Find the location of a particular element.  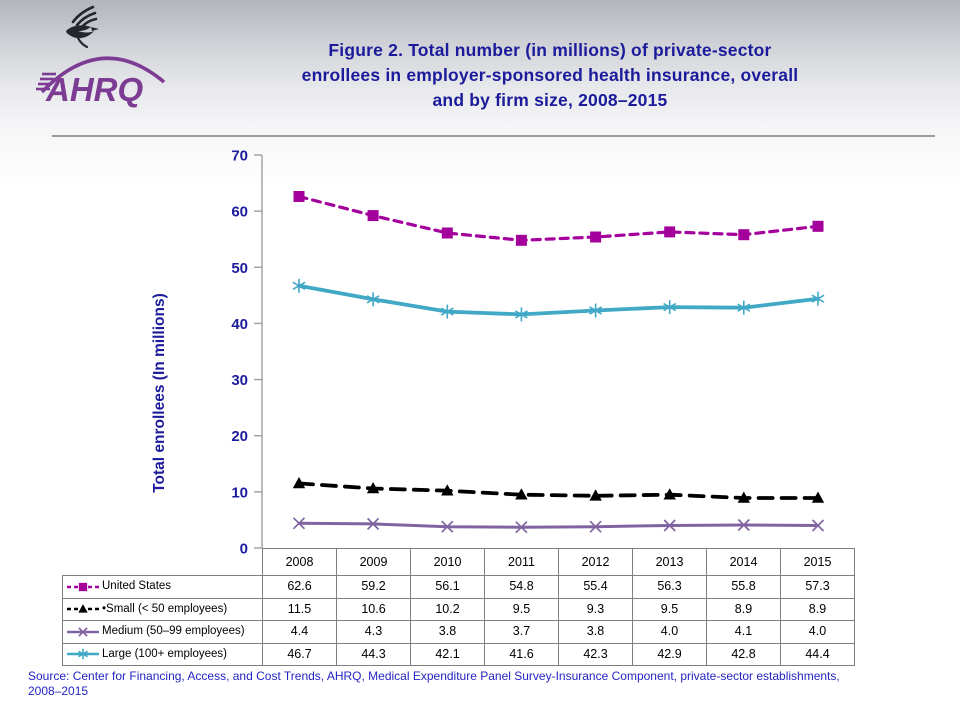

legend-cell-large: Large (100+ employees) is located at coordinates (162, 654).